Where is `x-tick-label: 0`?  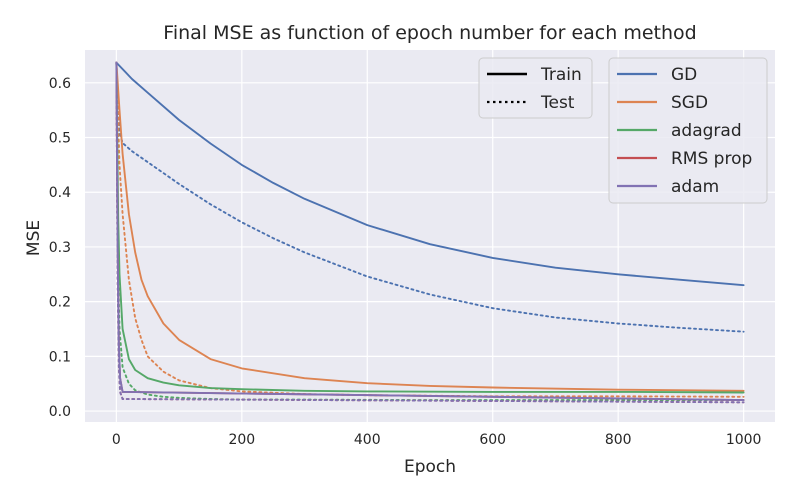
x-tick-label: 0 is located at coordinates (116, 440).